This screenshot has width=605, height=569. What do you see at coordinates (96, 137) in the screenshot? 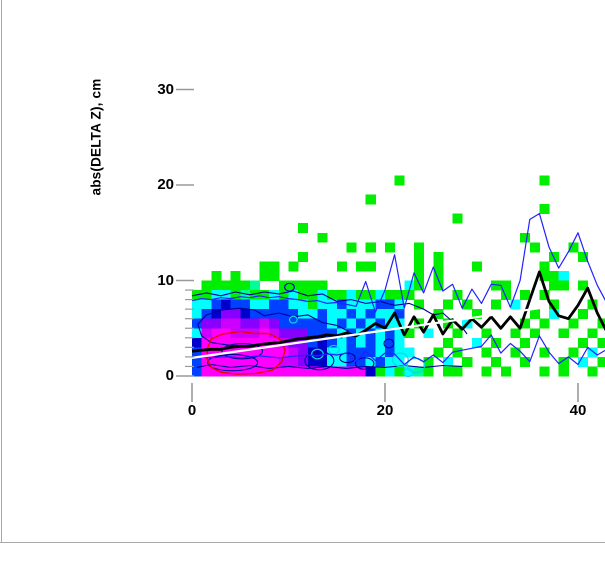
I see `y-axis-title: abs(DELTA Z), cm` at bounding box center [96, 137].